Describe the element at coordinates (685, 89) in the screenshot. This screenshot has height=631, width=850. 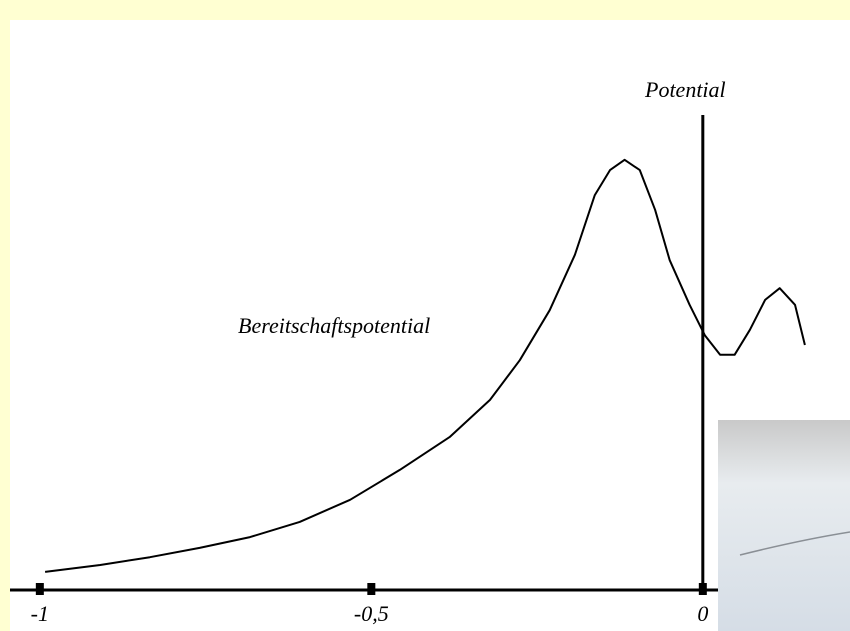
I see `y-axis-label: Potential` at that location.